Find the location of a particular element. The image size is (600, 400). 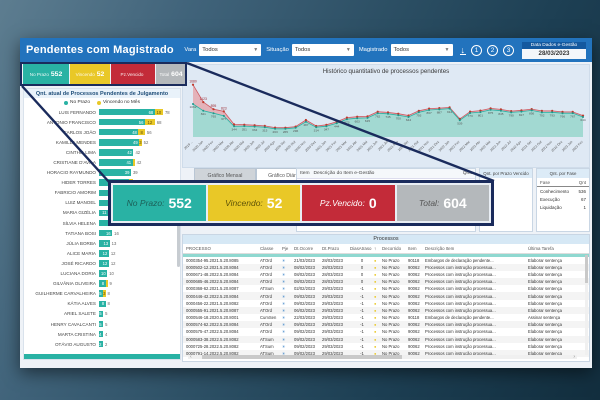

kpi-total: Total 604 is located at coordinates (171, 74).